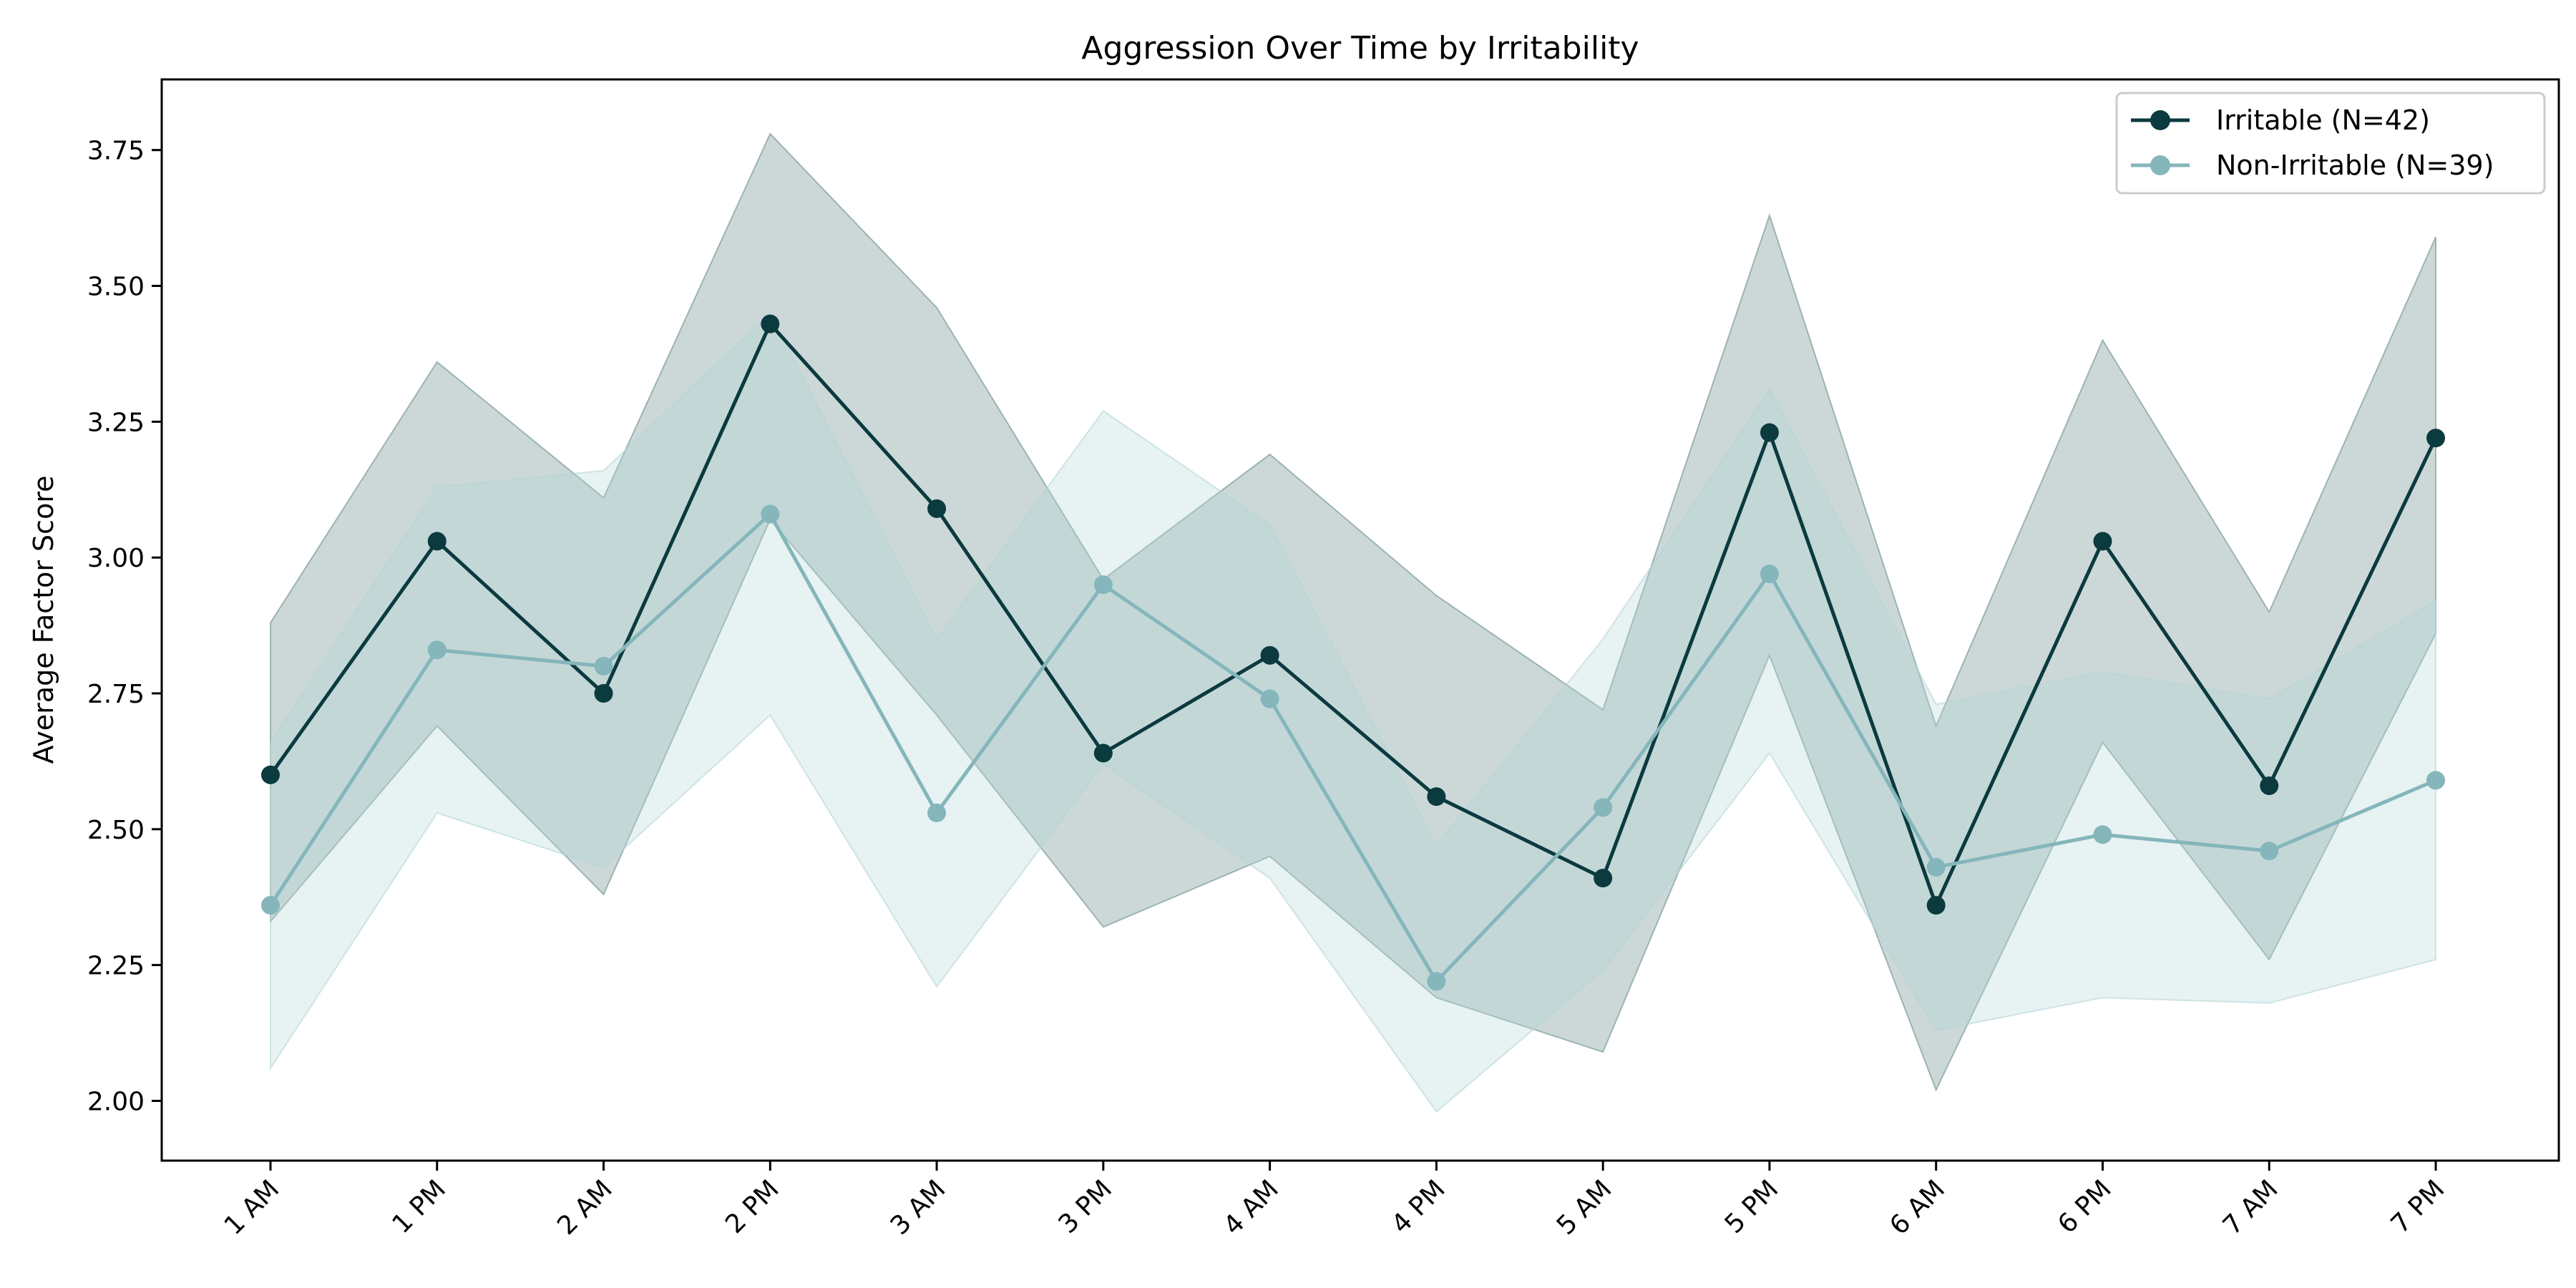 The image size is (2576, 1288). I want to click on data-point-non-irritable-4-am, so click(1269, 698).